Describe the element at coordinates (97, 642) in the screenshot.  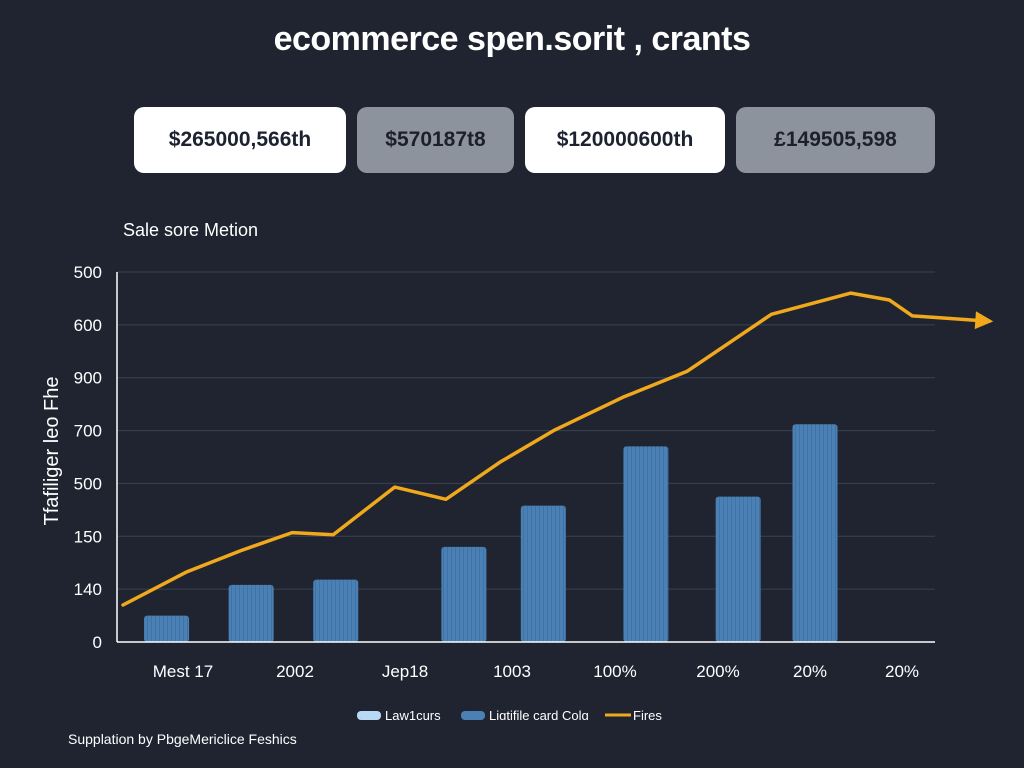
I see `y-tick-label: 0` at that location.